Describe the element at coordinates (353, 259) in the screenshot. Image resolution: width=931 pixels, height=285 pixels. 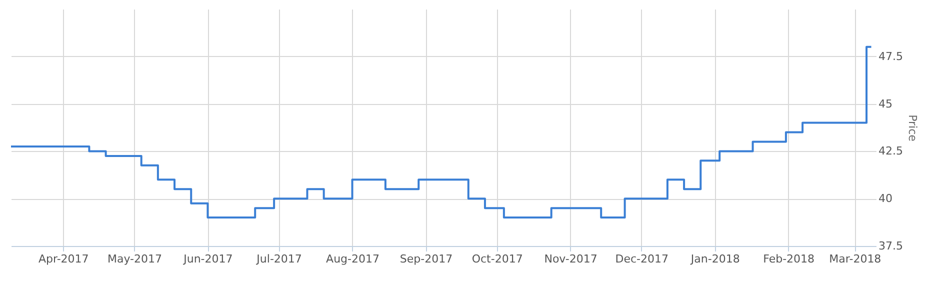
I see `x-tick-label: Aug-2017` at that location.